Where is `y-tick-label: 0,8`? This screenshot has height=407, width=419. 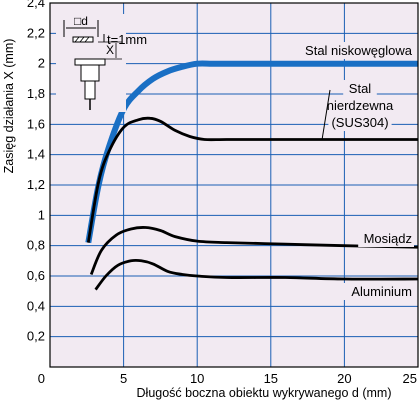 y-tick-label: 0,8 is located at coordinates (36, 245).